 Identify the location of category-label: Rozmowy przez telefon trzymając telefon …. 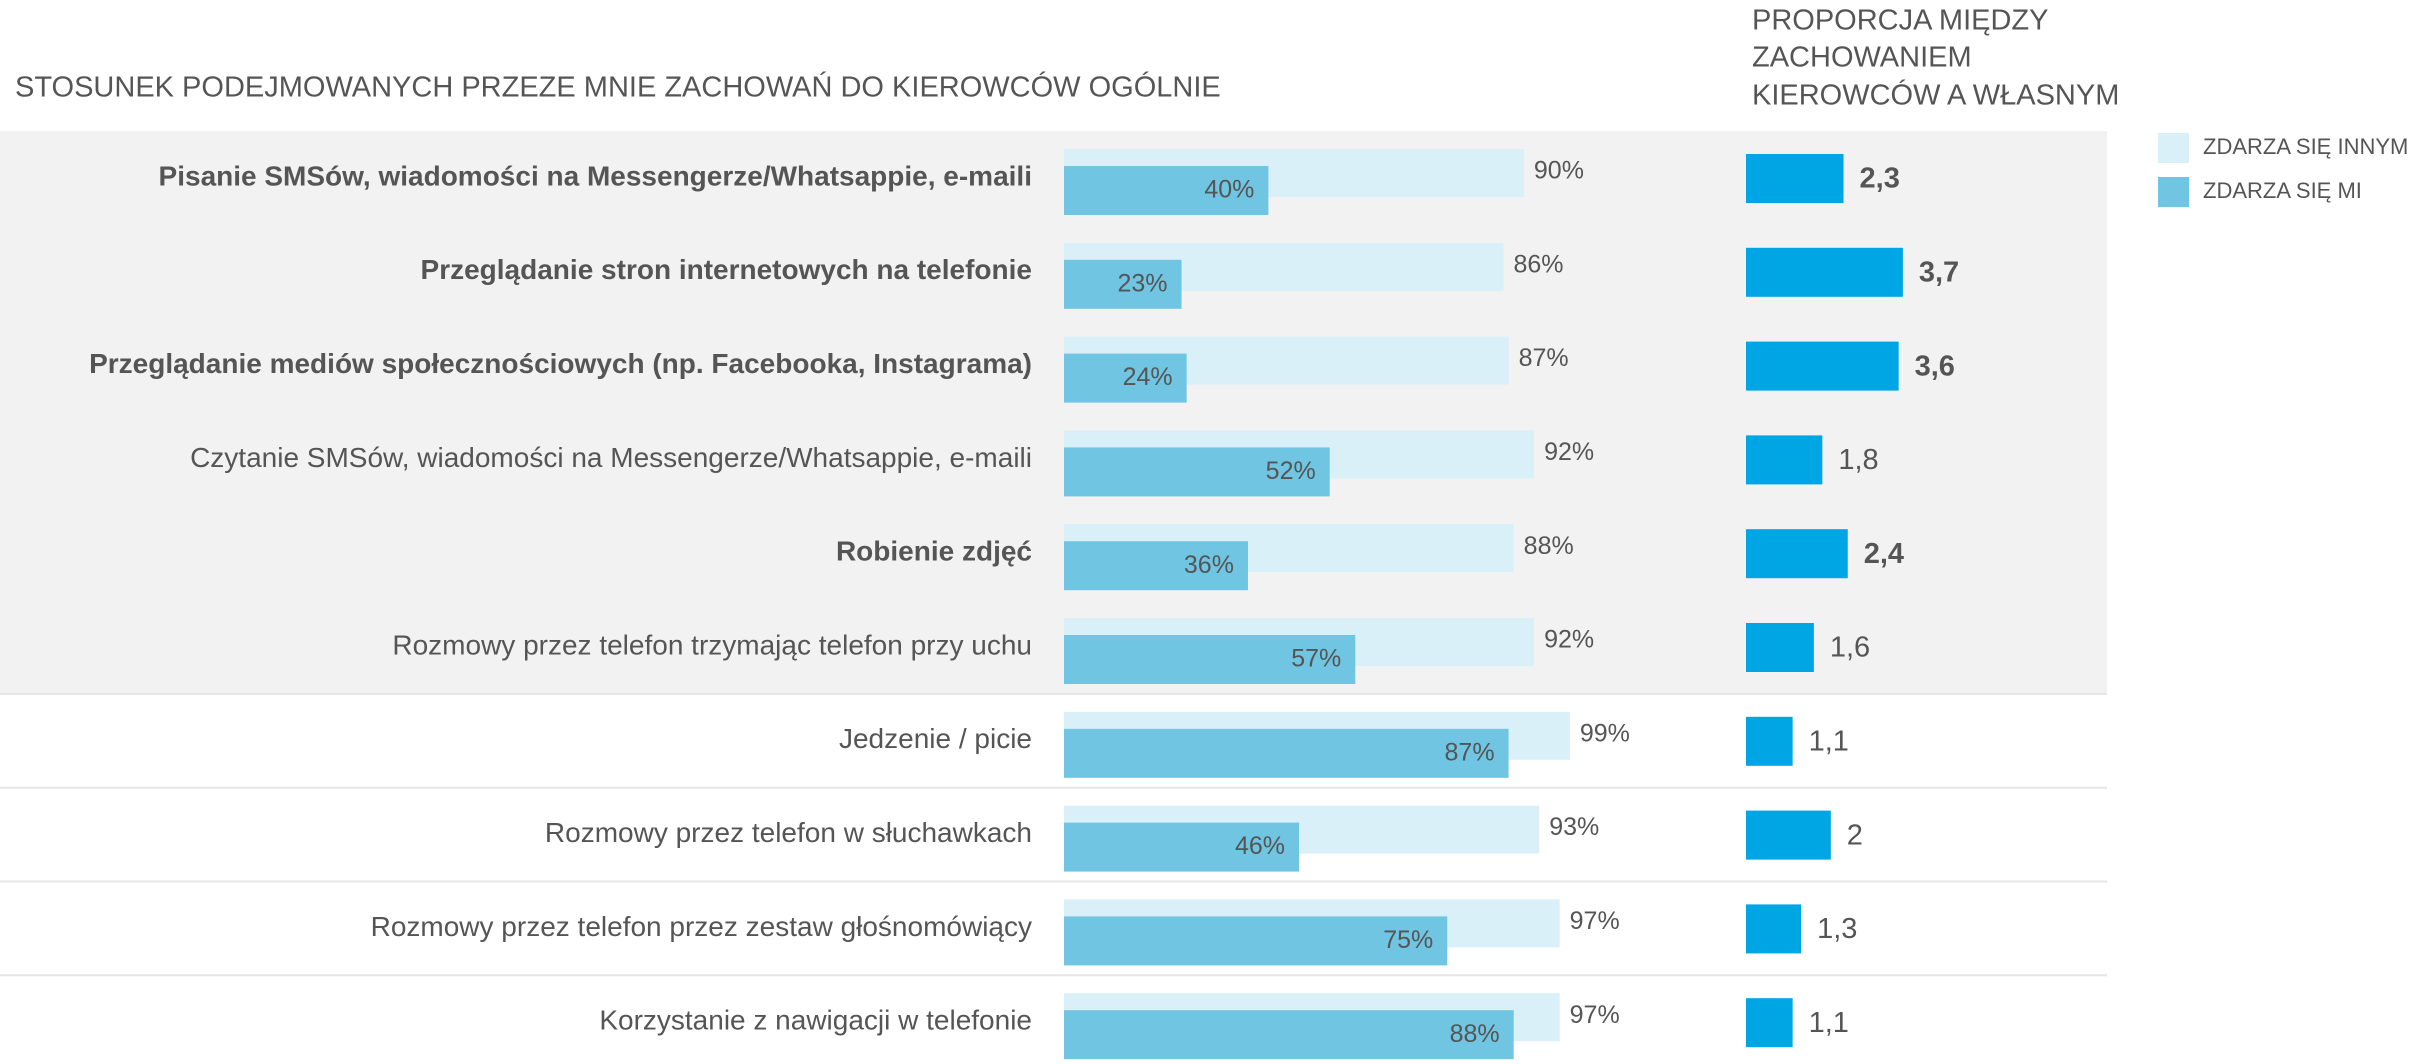
(712, 644).